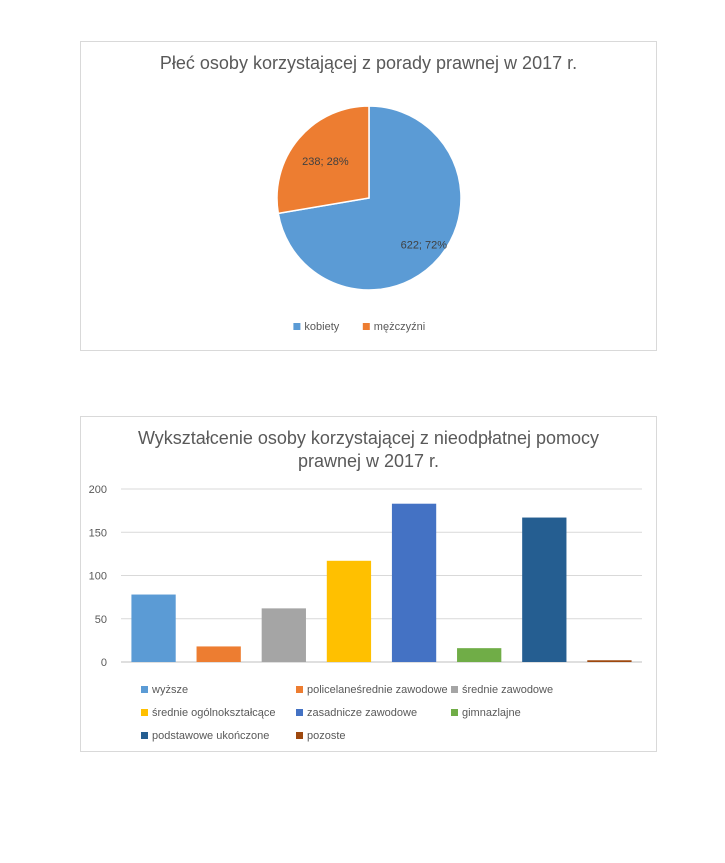  I want to click on pie-legend-swatch-kobiety, so click(297, 326).